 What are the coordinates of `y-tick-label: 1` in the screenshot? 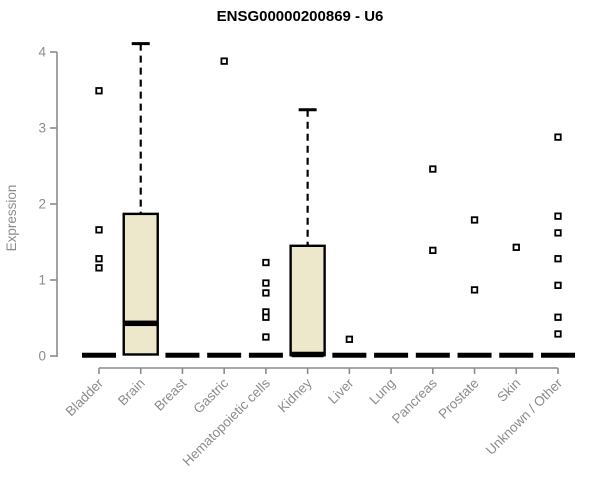 It's located at (42, 280).